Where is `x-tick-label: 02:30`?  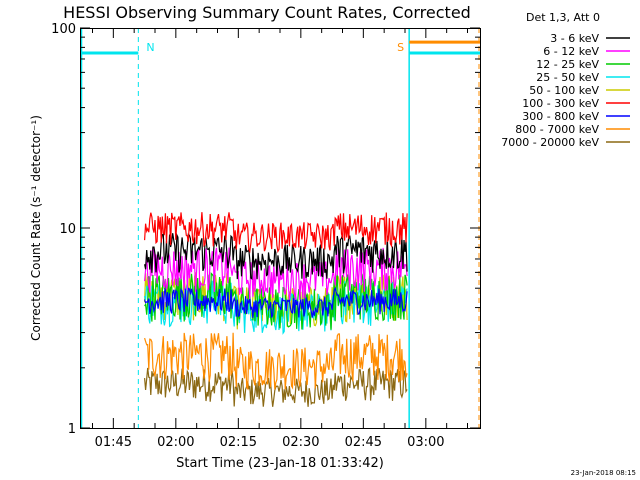
x-tick-label: 02:30 is located at coordinates (300, 442).